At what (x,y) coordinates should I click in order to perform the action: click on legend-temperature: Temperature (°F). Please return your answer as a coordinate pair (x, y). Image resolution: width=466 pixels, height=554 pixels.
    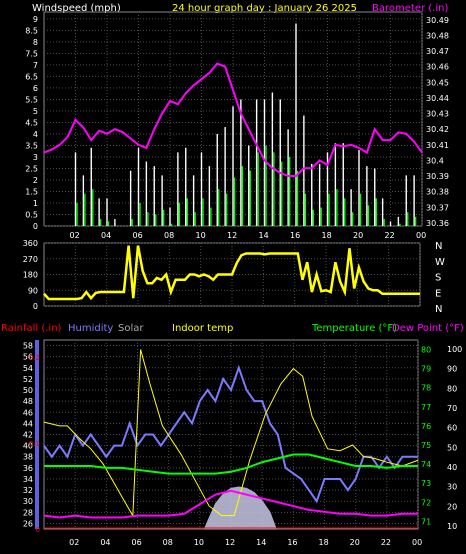
    Looking at the image, I should click on (354, 328).